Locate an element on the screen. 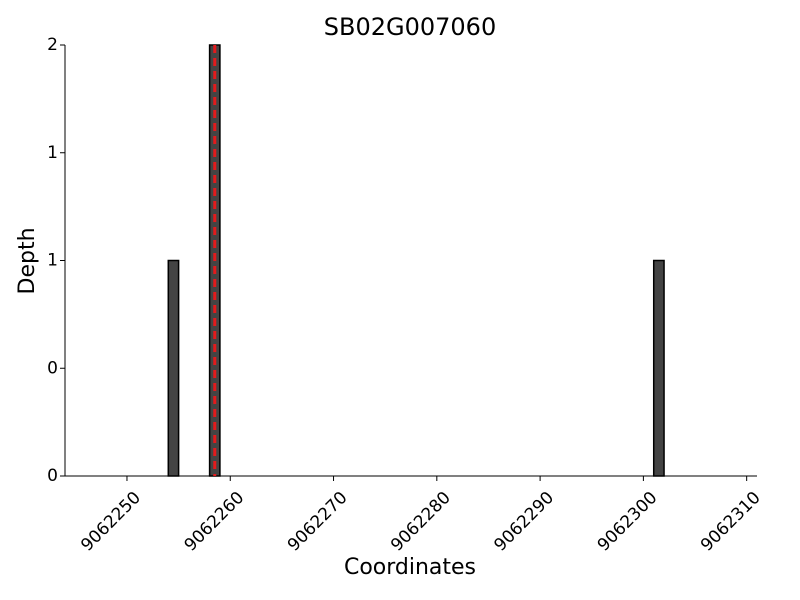 The image size is (800, 600). x-tick-label: 9062300 is located at coordinates (628, 522).